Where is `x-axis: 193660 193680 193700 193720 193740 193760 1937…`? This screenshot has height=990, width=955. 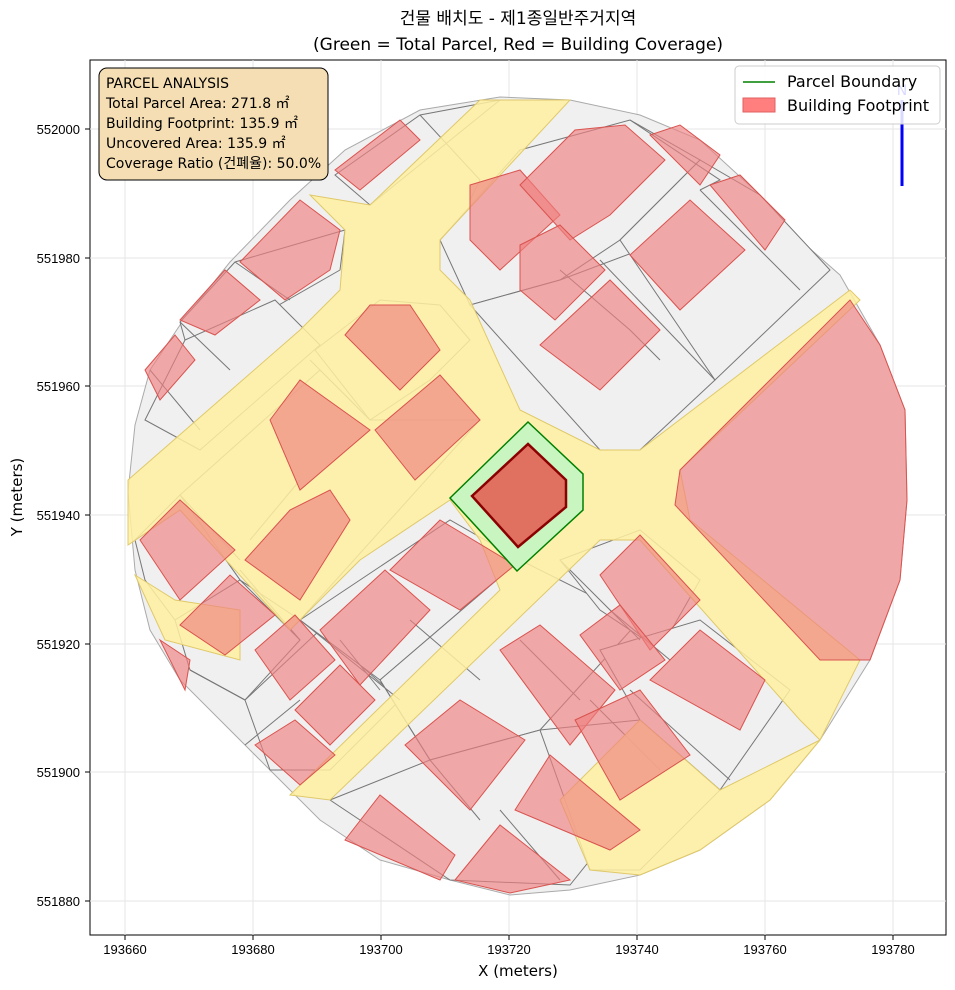 x-axis: 193660 193680 193700 193720 193740 193760 1937… is located at coordinates (509, 946).